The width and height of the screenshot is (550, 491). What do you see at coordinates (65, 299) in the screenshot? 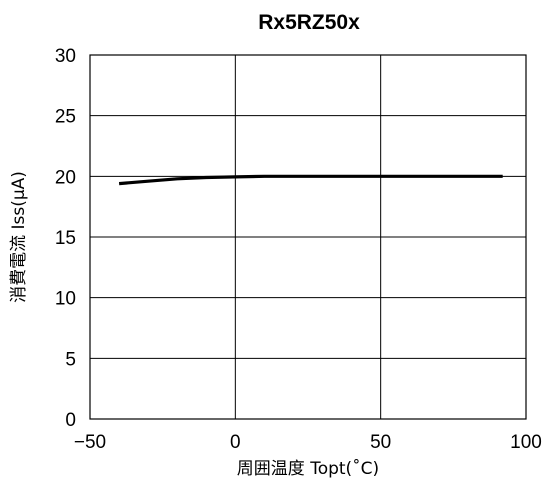
I see `y-tick-label: 10` at bounding box center [65, 299].